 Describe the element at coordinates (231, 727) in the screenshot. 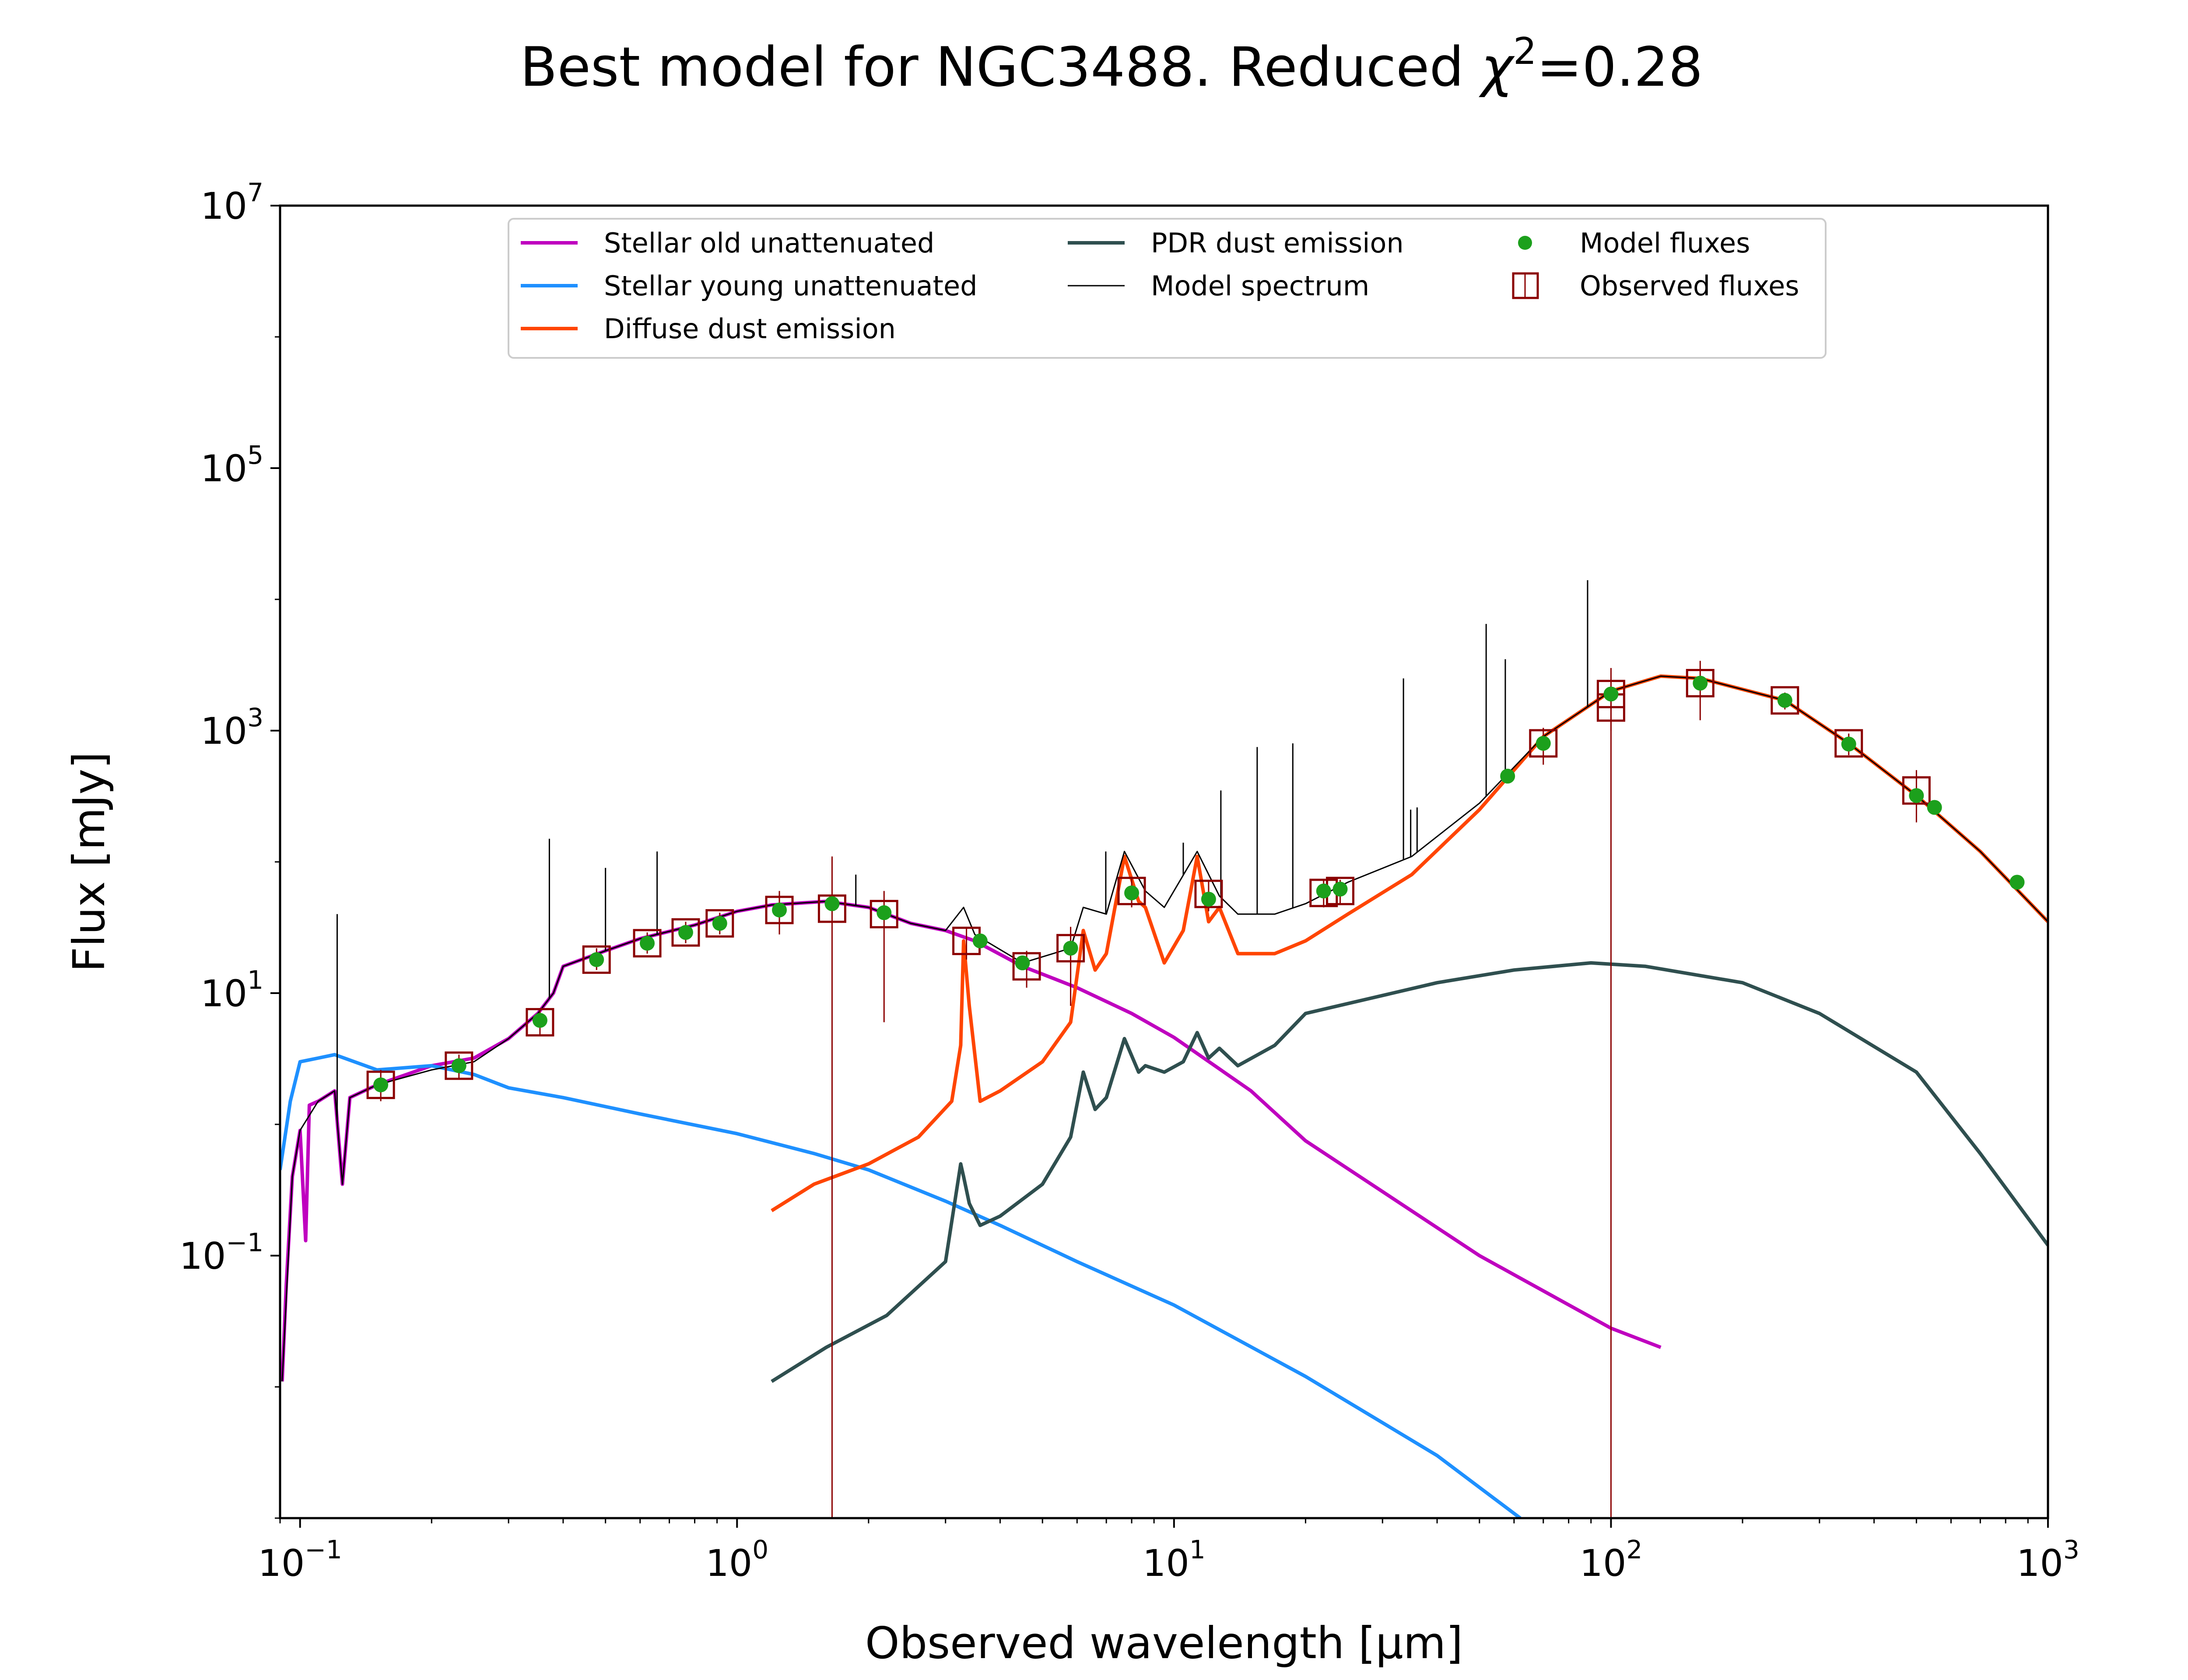

I see `y-tick-label-2: 10³` at that location.